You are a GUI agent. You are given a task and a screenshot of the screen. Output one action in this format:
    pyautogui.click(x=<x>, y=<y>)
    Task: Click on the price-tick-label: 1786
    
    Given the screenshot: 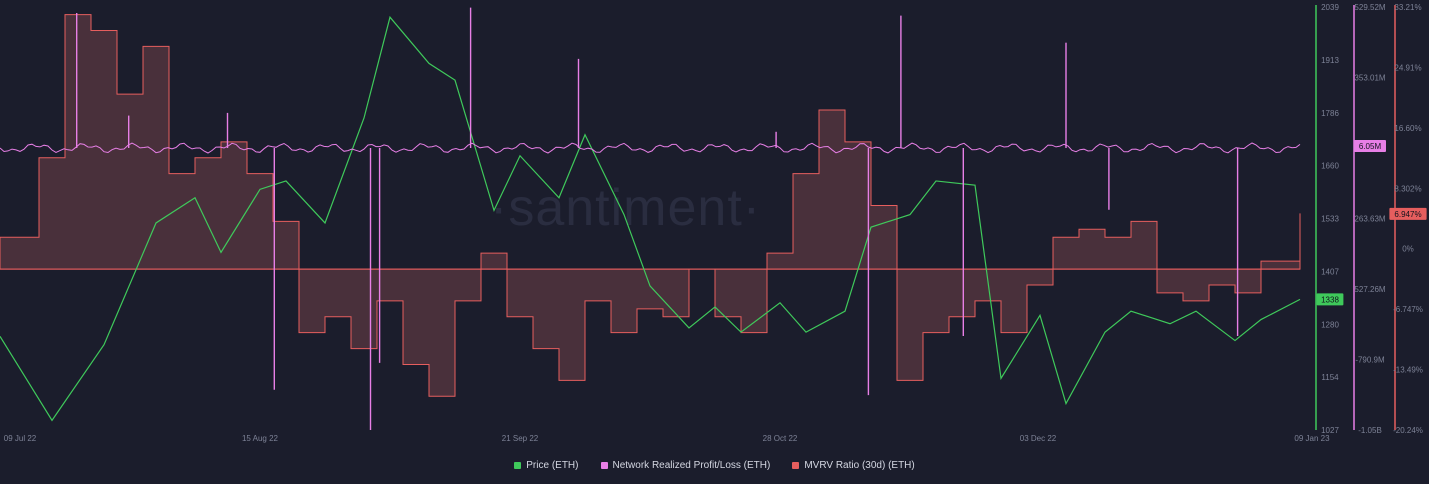 What is the action you would take?
    pyautogui.click(x=1330, y=113)
    